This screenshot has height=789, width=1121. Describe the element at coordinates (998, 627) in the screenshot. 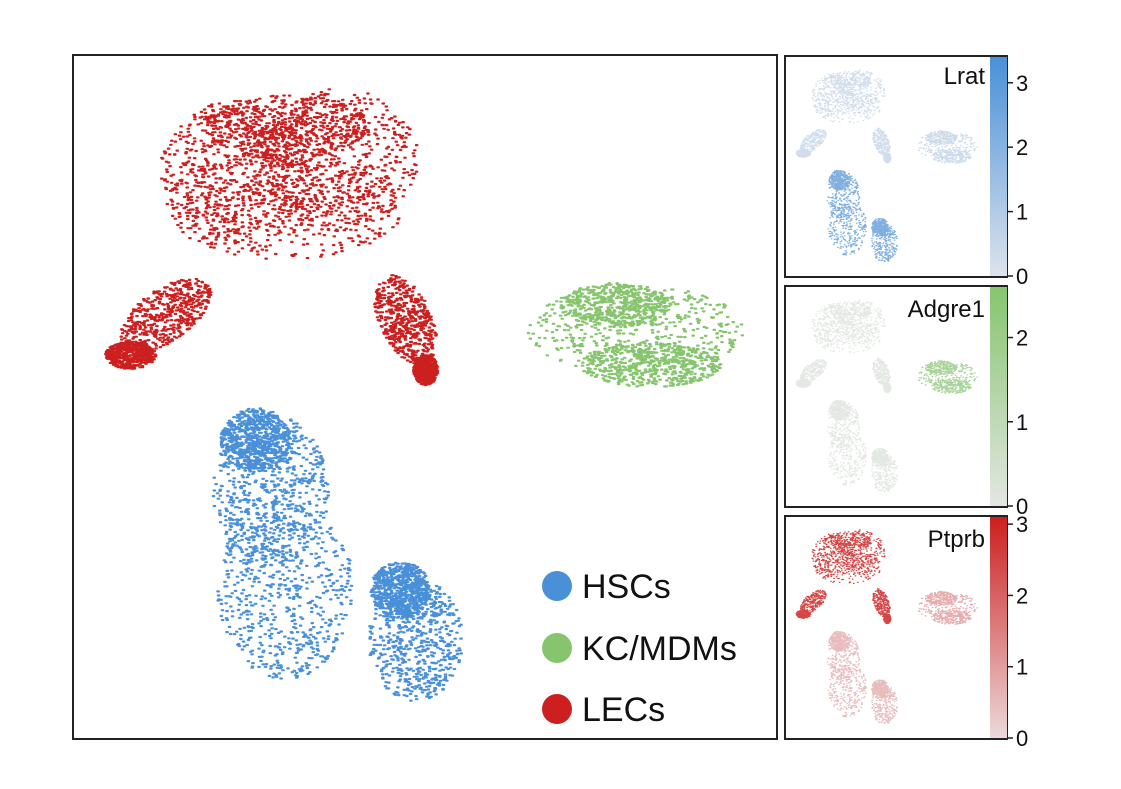

I see `colorbar-ptprb` at that location.